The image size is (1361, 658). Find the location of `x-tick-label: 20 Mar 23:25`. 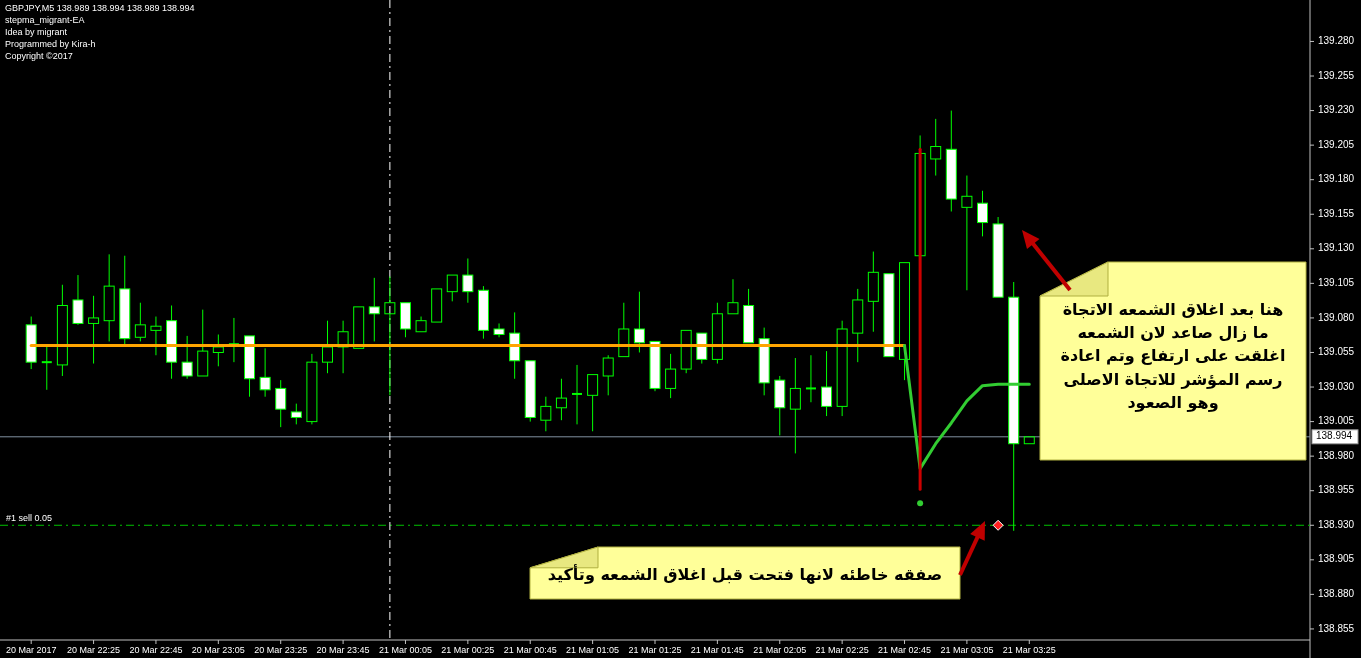

x-tick-label: 20 Mar 23:25 is located at coordinates (281, 650).